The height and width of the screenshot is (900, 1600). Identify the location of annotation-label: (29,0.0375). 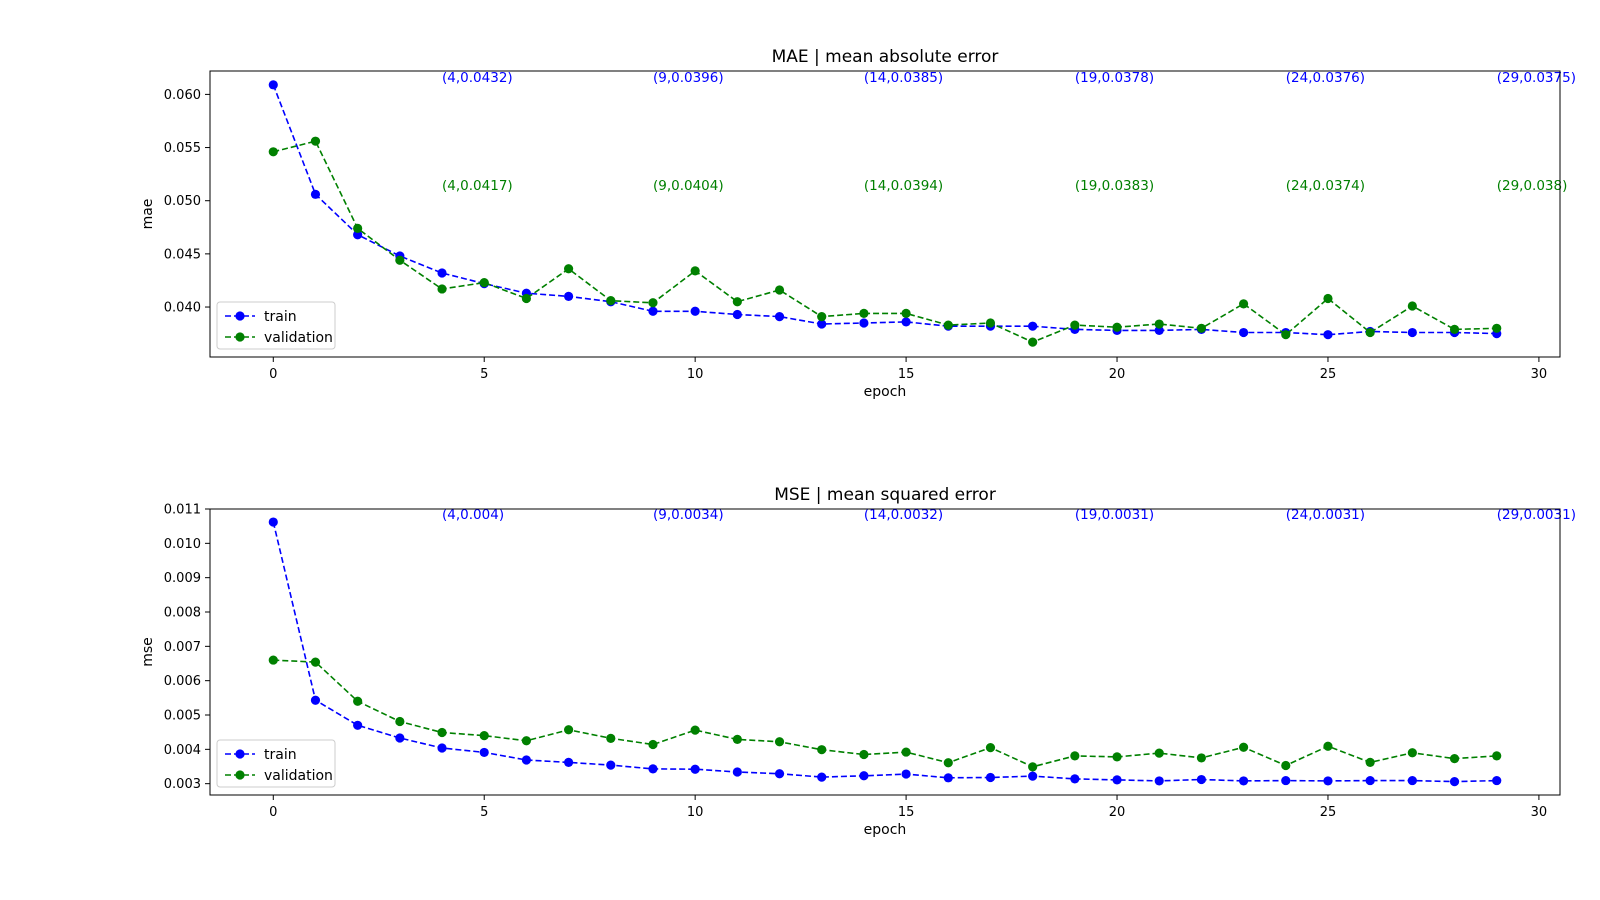
(1536, 78).